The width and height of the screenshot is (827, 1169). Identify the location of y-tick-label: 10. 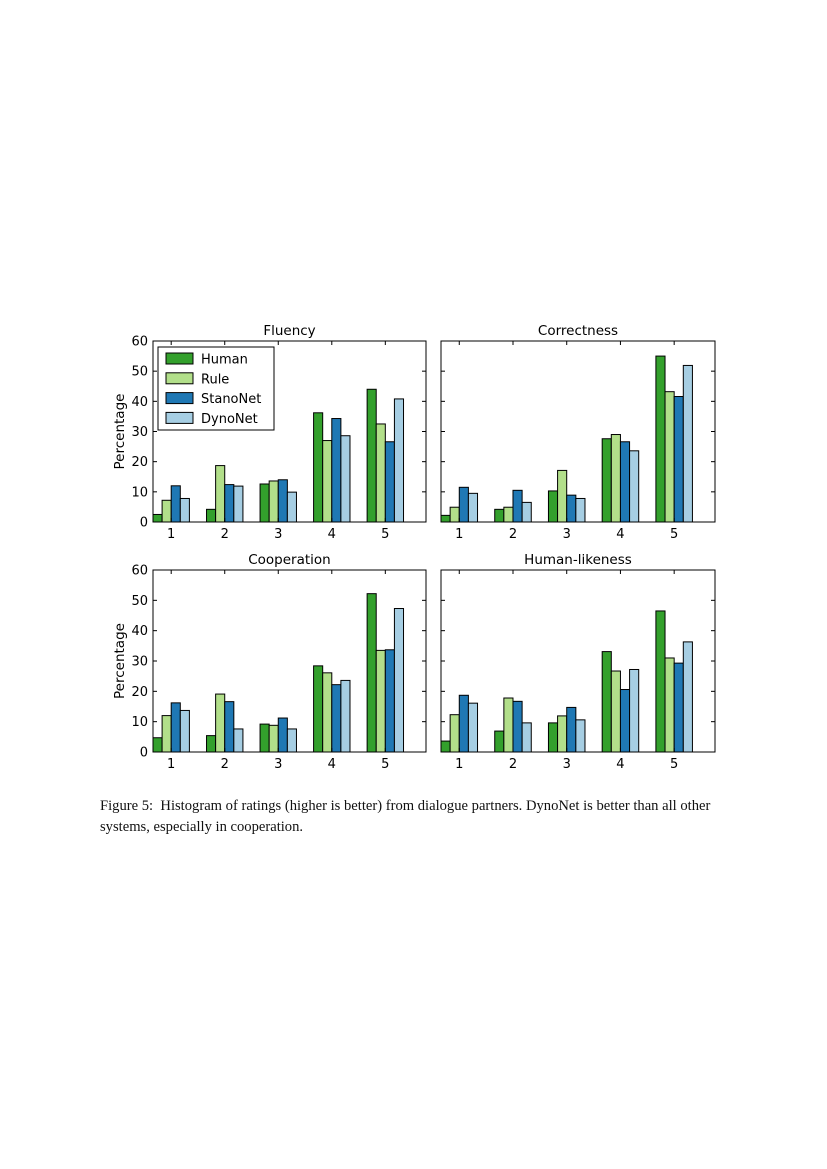
(139, 492).